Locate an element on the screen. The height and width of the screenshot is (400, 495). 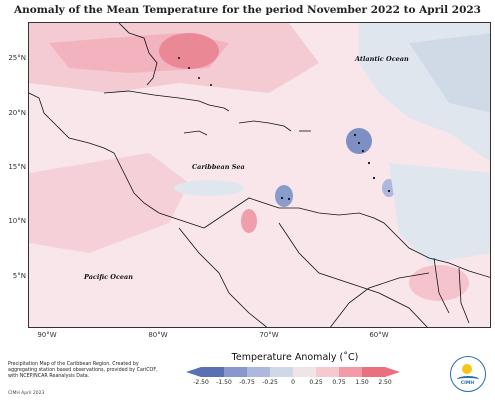
legend-tick: -0.75 is located at coordinates (247, 382).